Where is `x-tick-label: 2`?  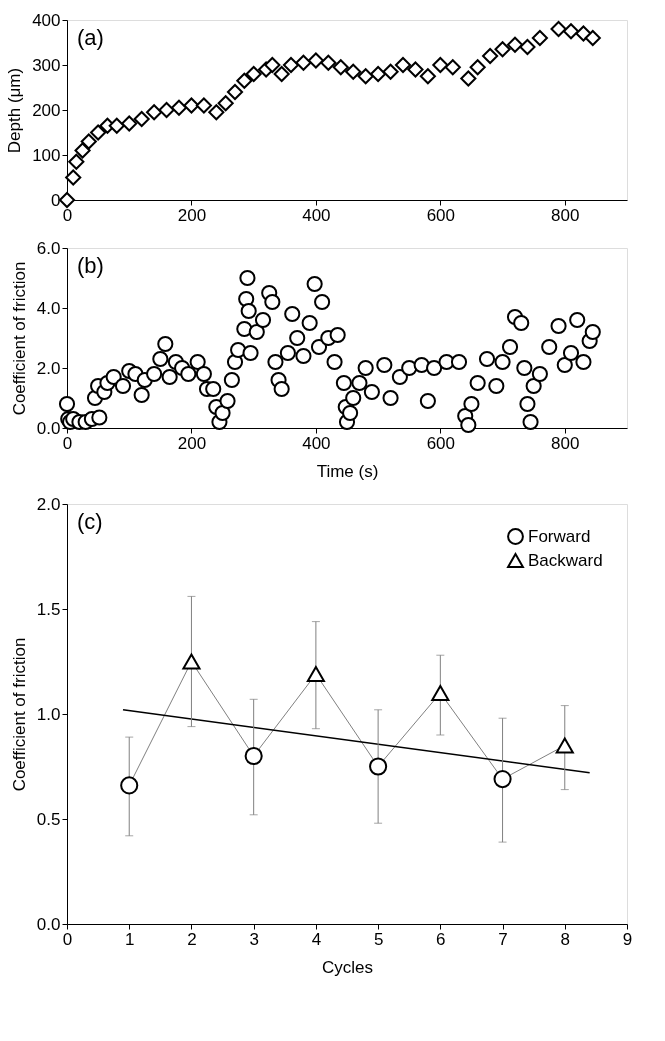
x-tick-label: 2 is located at coordinates (192, 939).